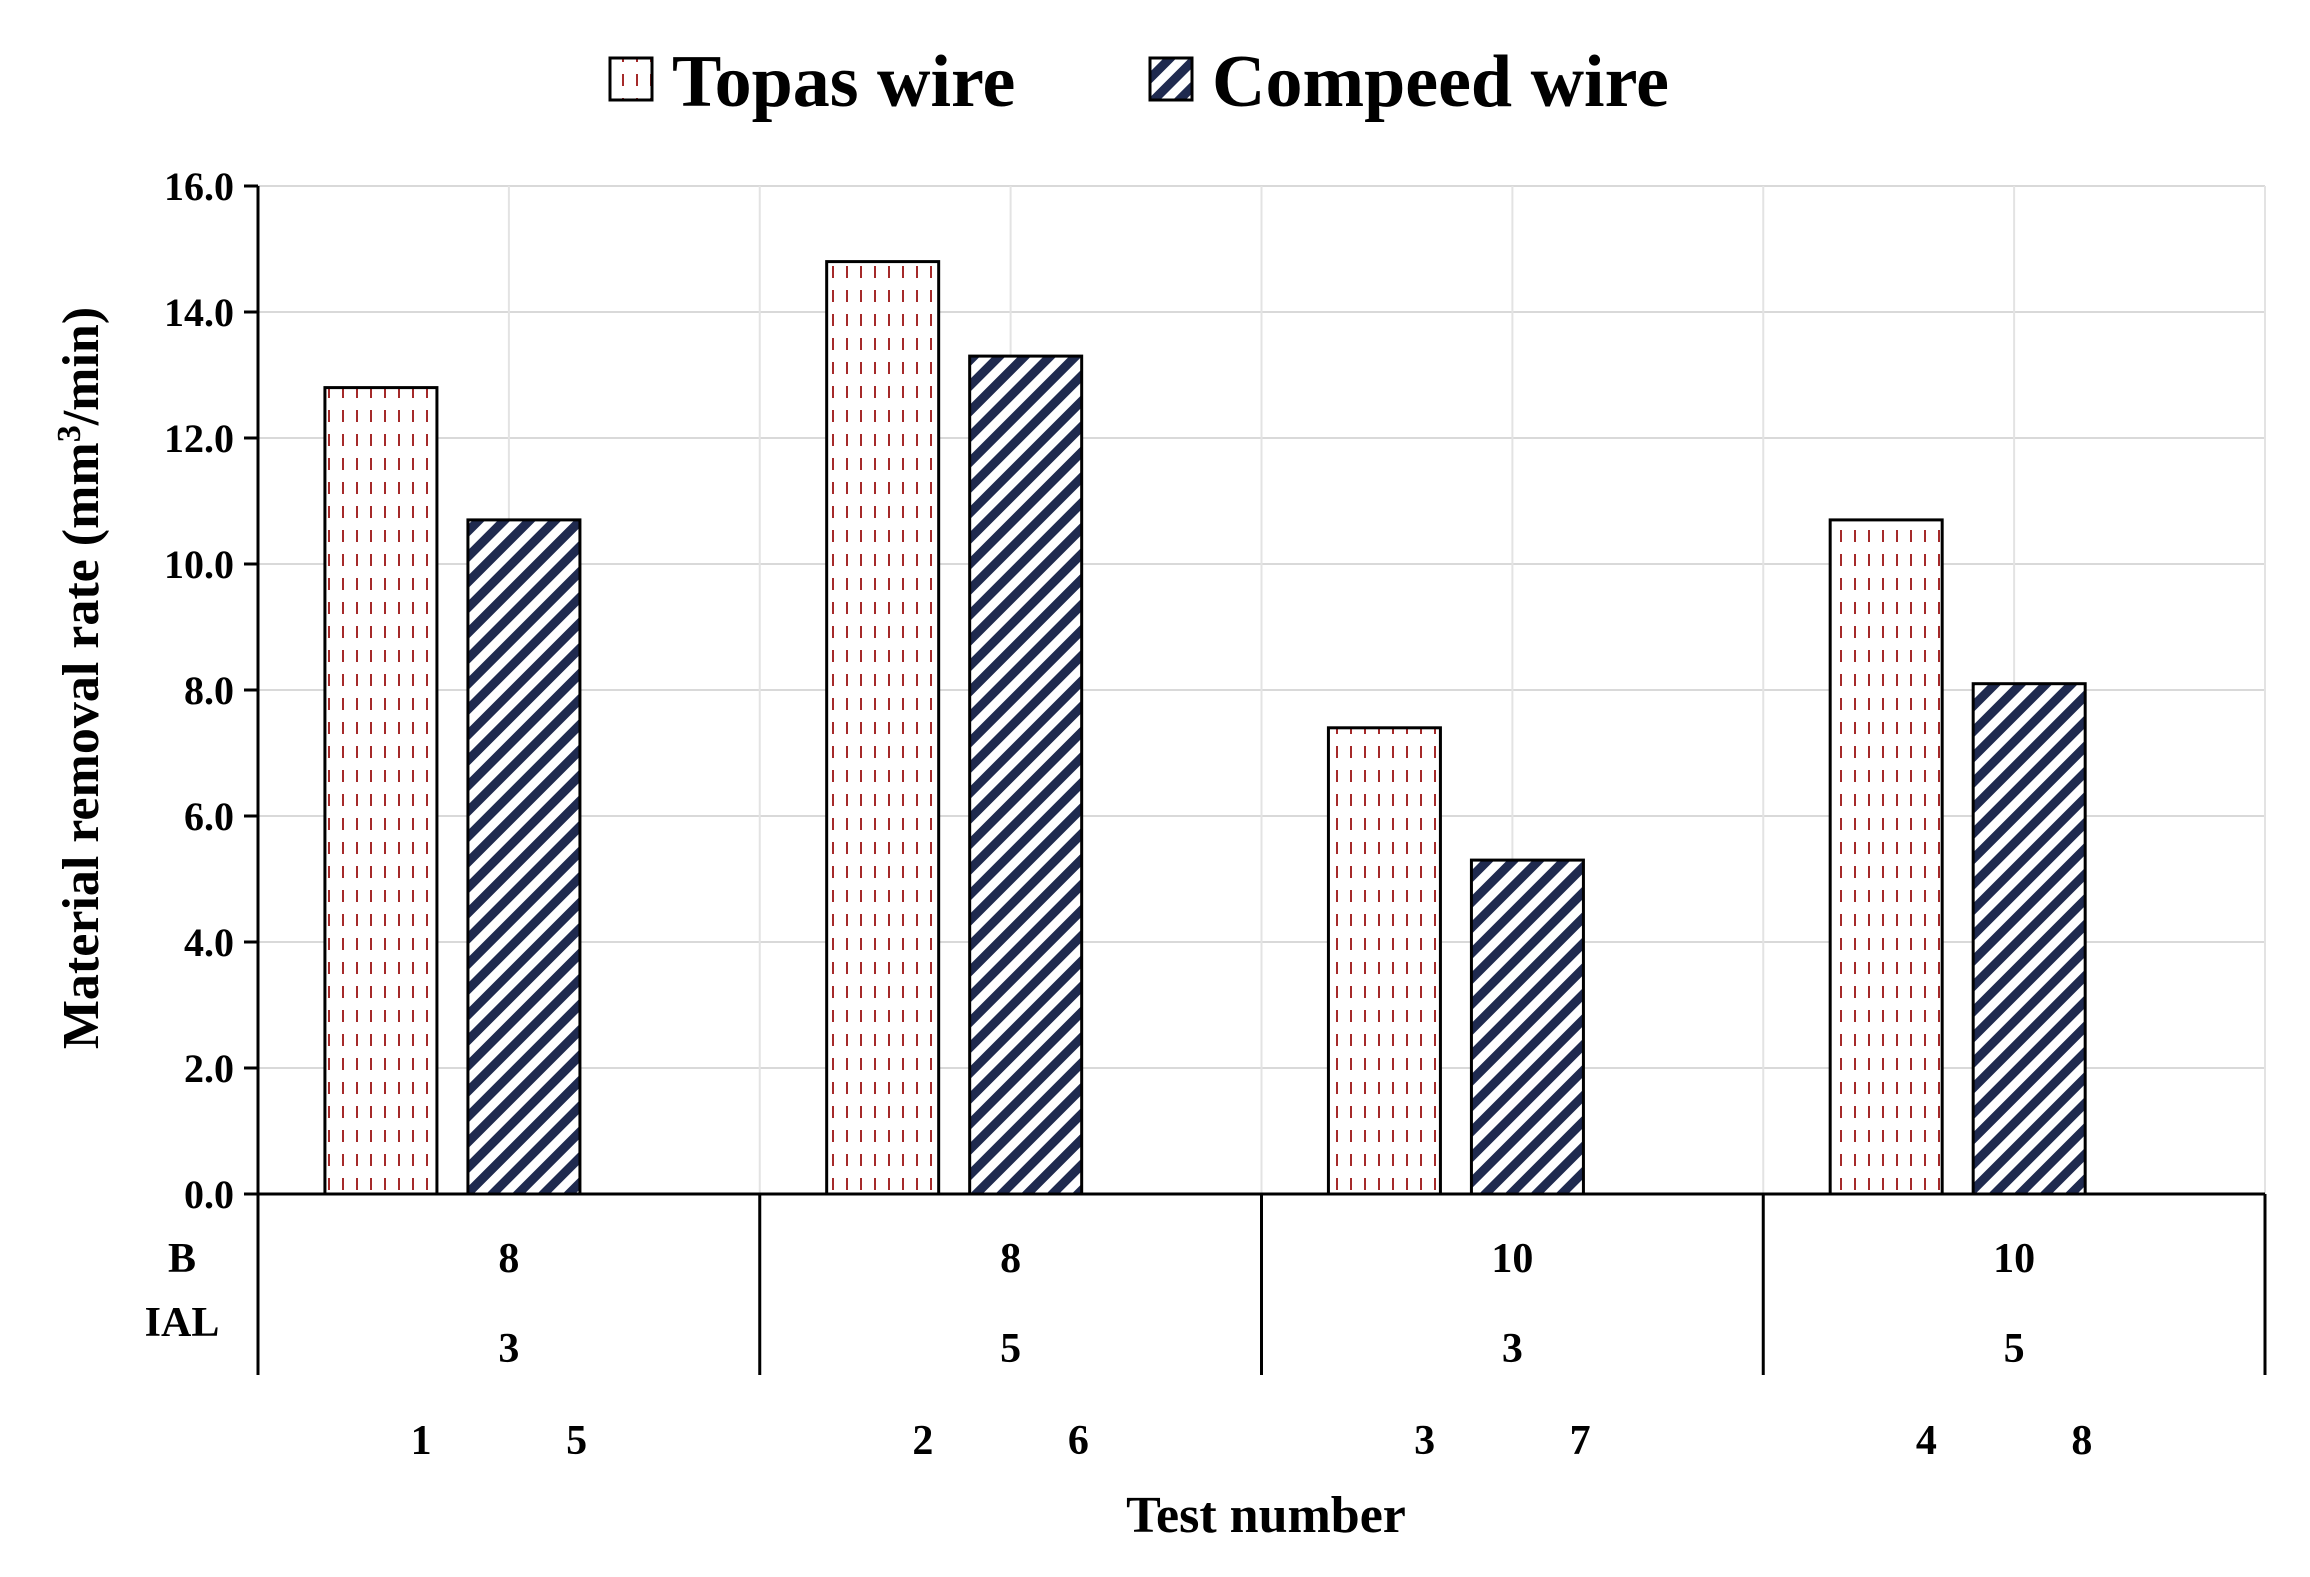  Describe the element at coordinates (1138, 82) in the screenshot. I see `legend: Topas wire Compeed wire` at that location.